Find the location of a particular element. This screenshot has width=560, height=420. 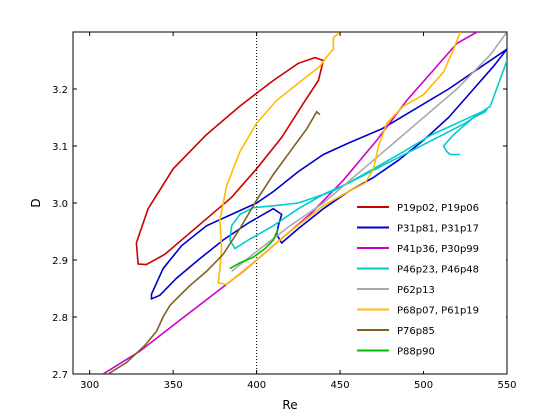

legend-entry: P41p36, P30p99 is located at coordinates (438, 249).